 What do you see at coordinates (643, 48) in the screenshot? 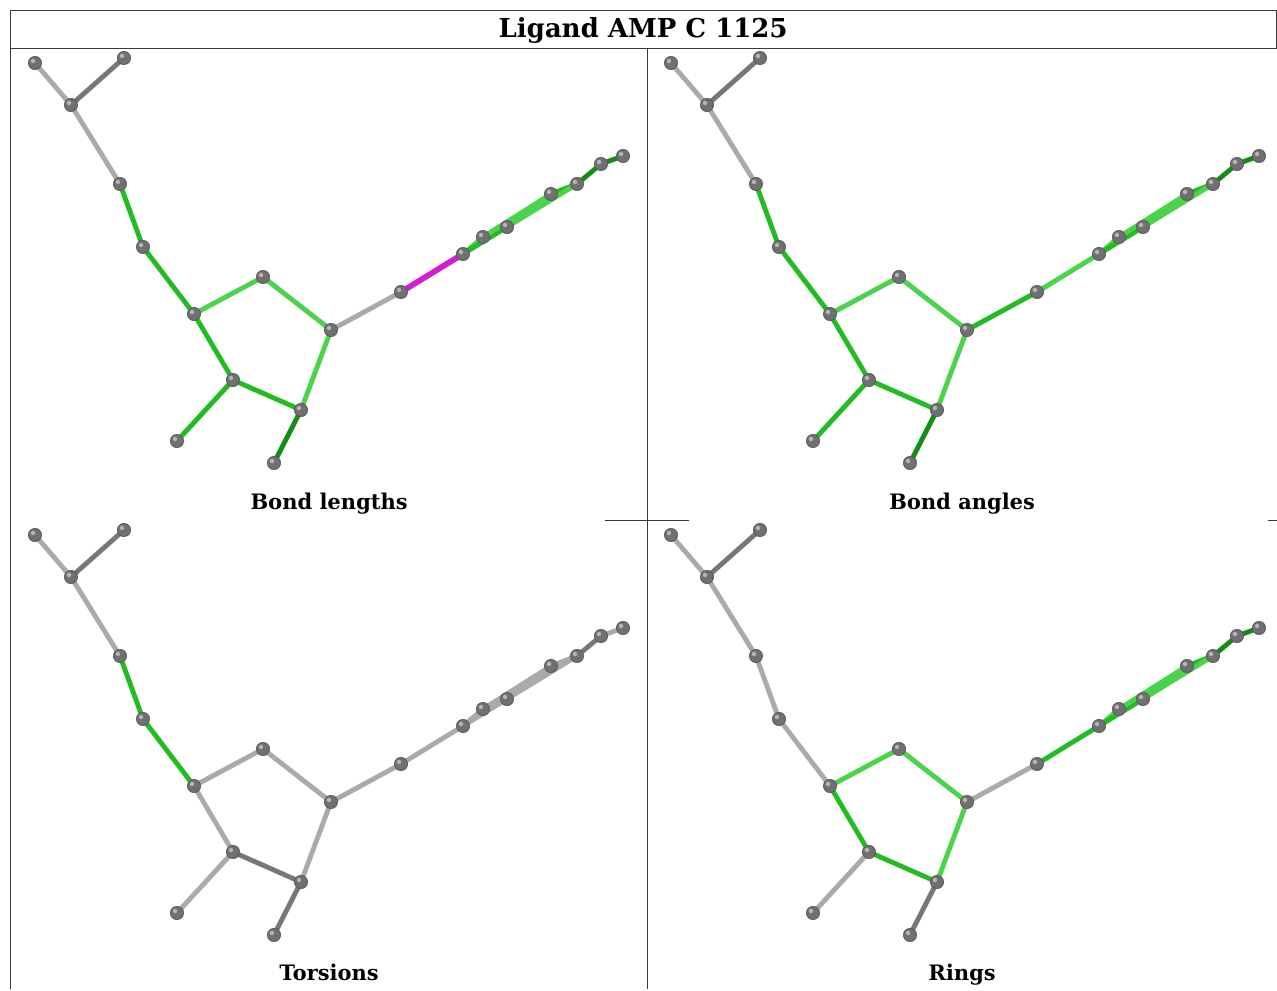
I see `title-divider` at bounding box center [643, 48].